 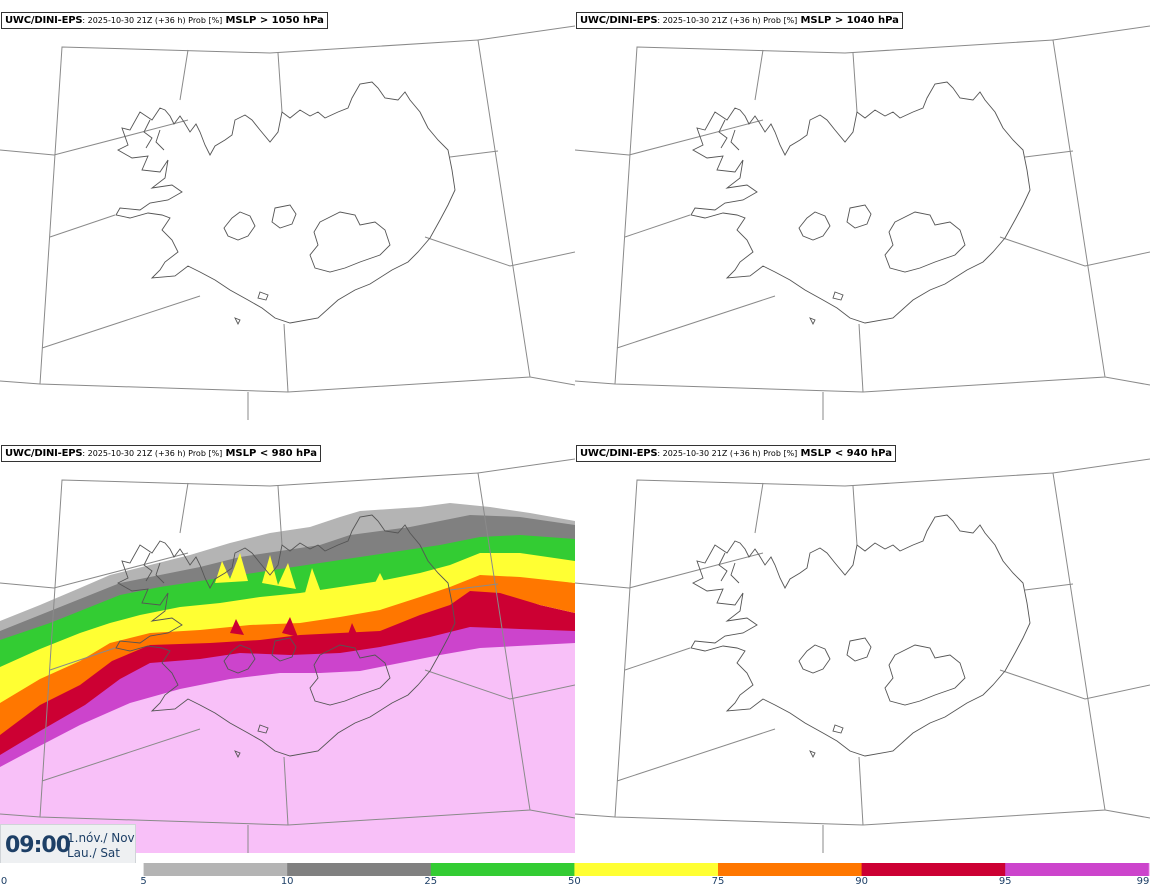 I want to click on colorbar-tick-label: 50, so click(x=574, y=881).